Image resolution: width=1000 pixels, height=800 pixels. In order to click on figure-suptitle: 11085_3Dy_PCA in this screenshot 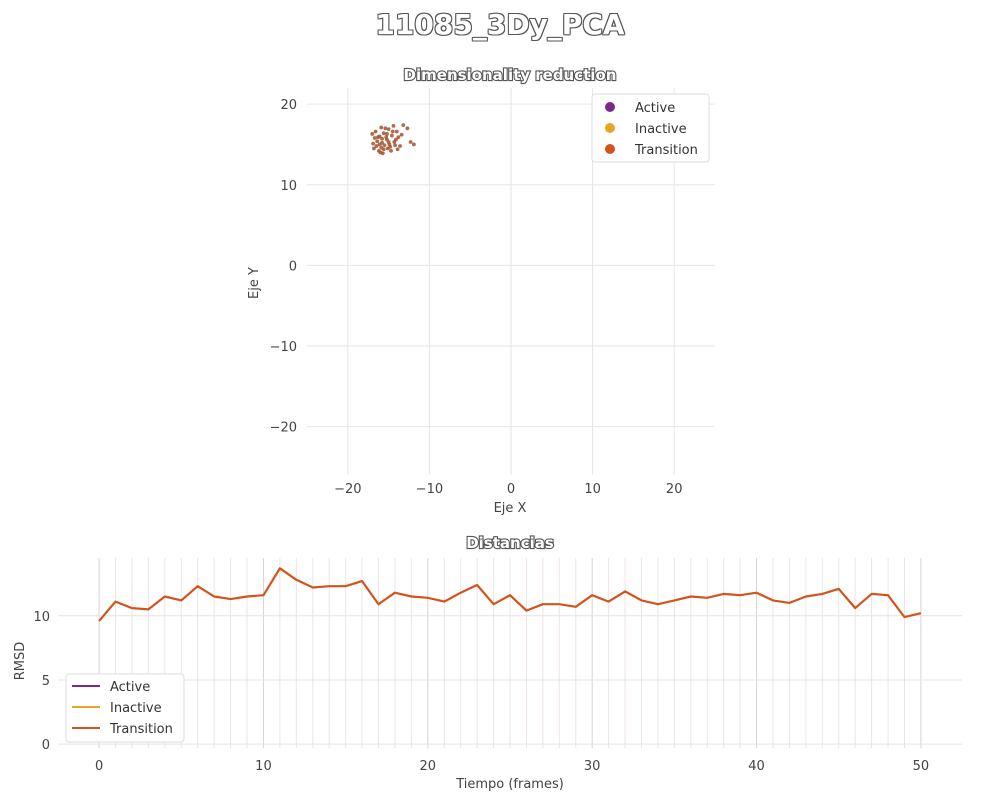, I will do `click(500, 24)`.